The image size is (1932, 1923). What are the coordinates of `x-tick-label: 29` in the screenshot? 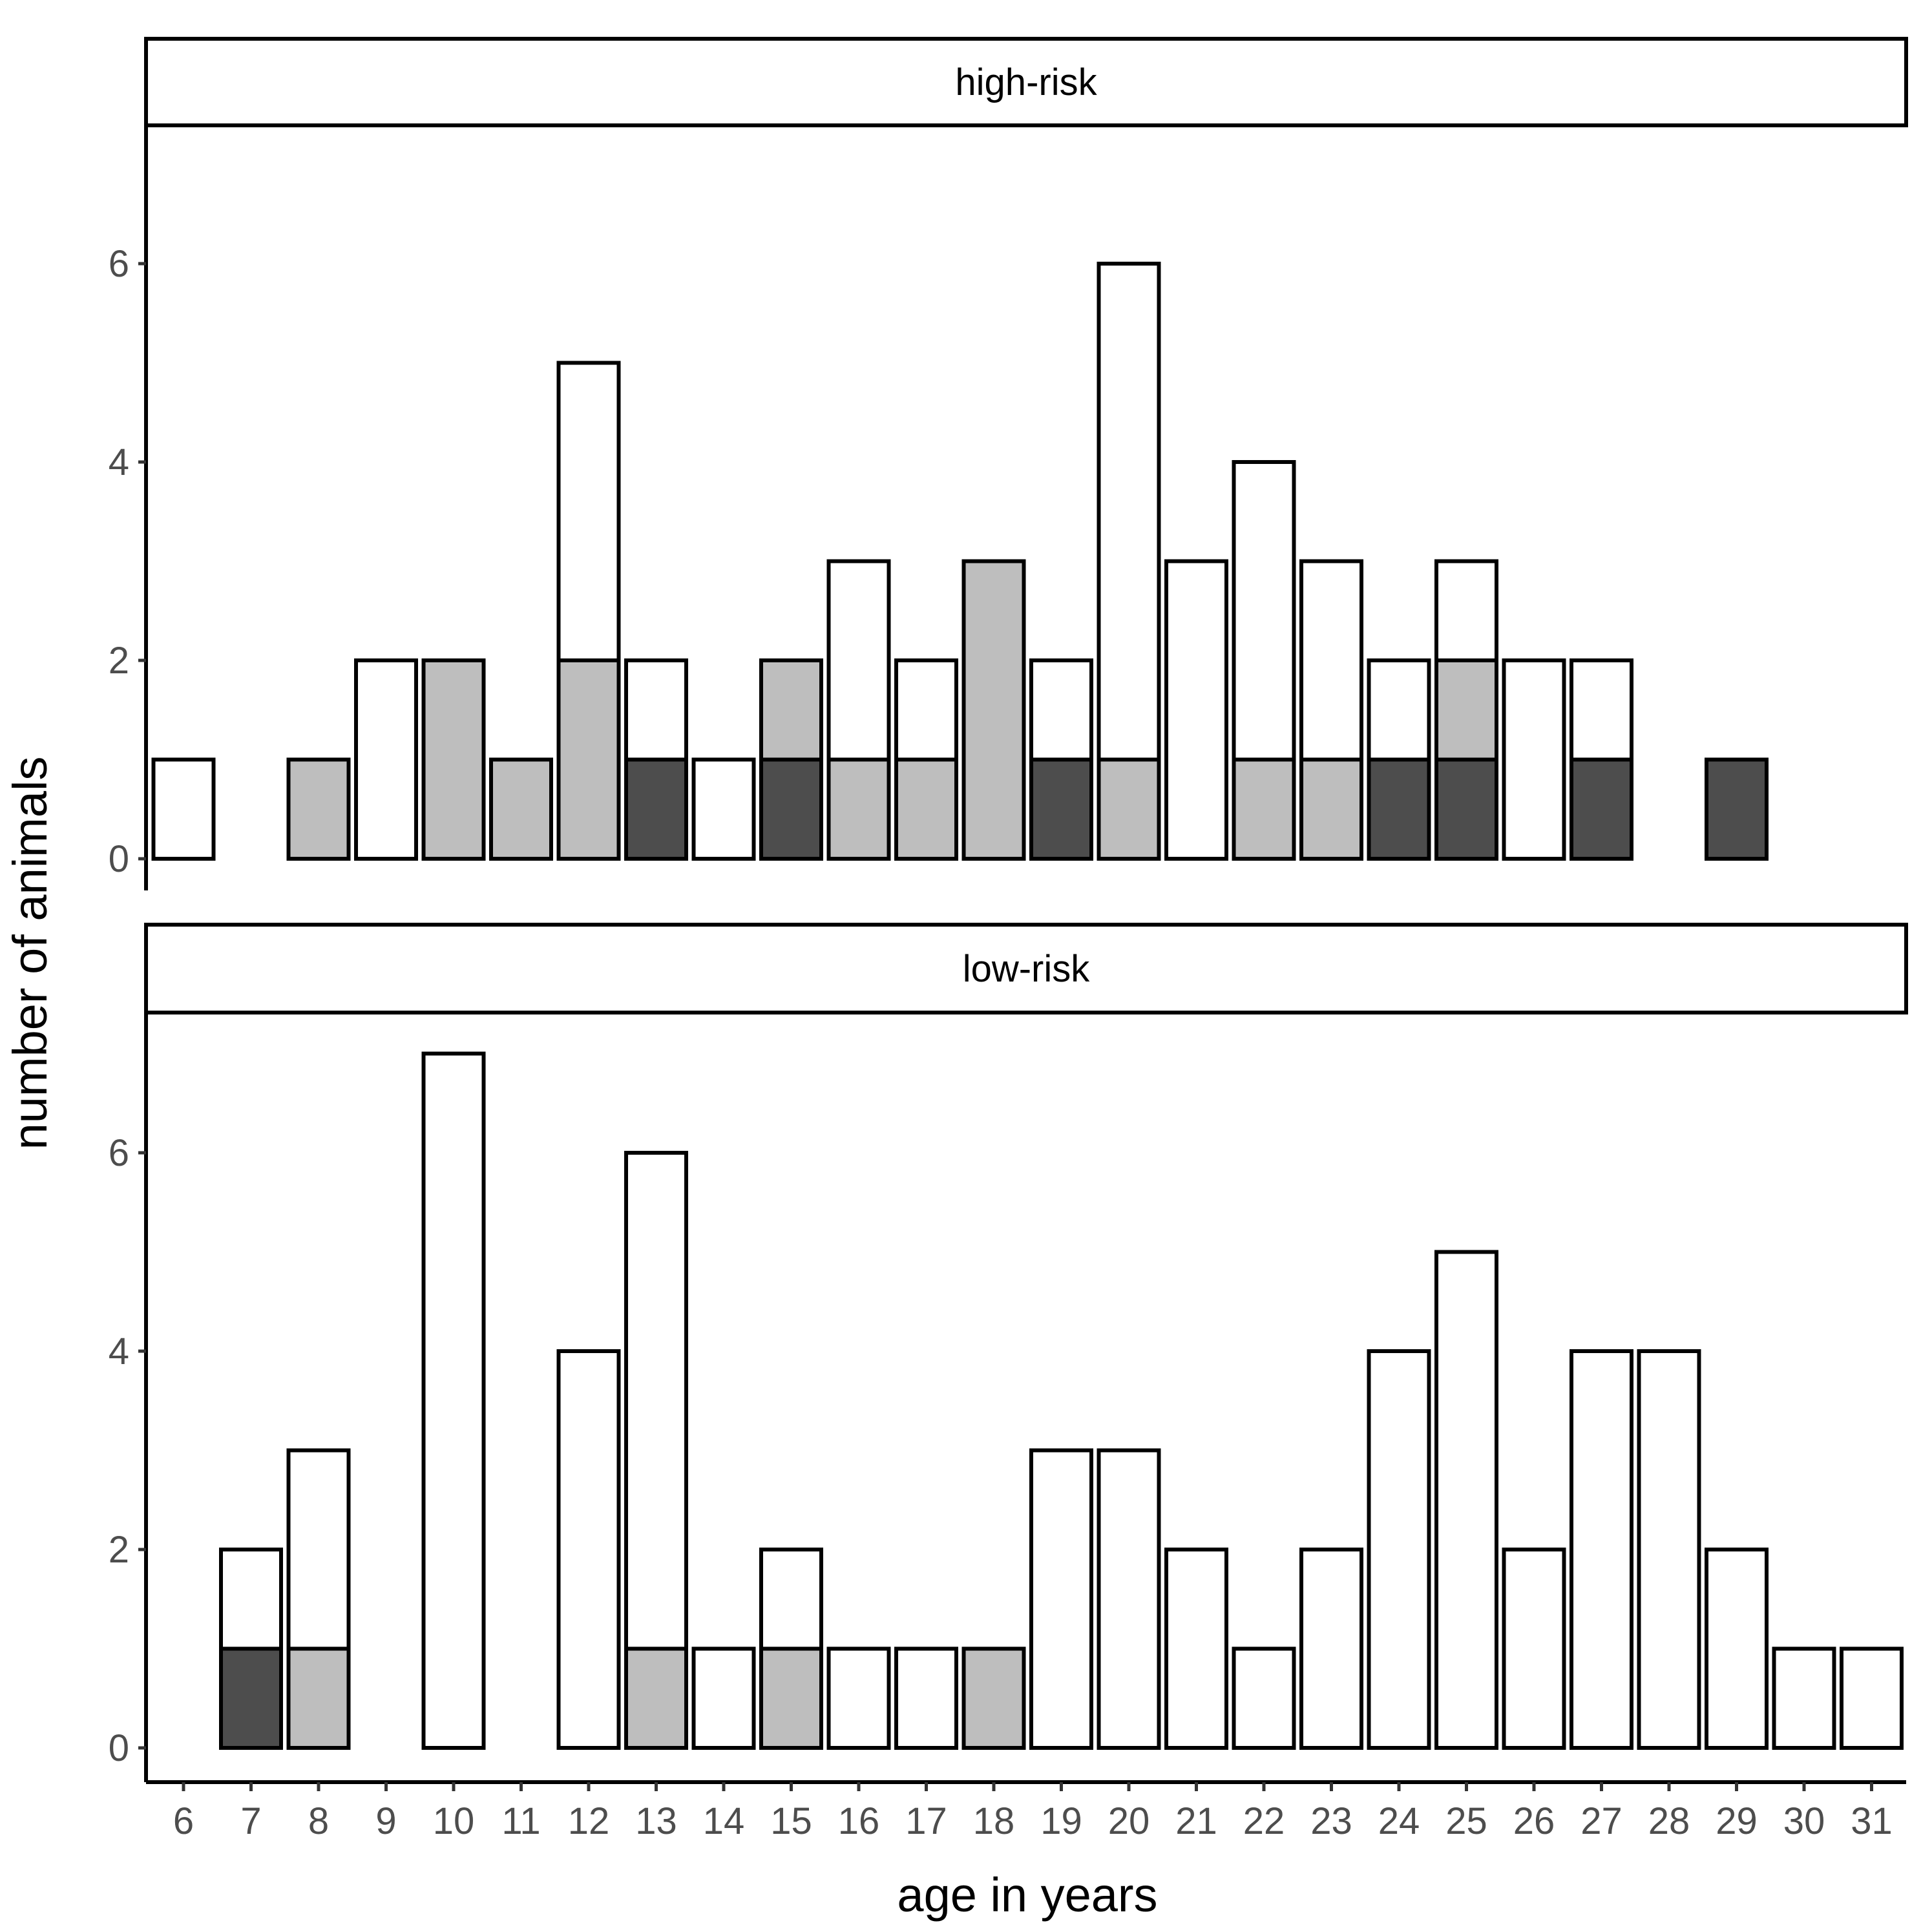 It's located at (1737, 1821).